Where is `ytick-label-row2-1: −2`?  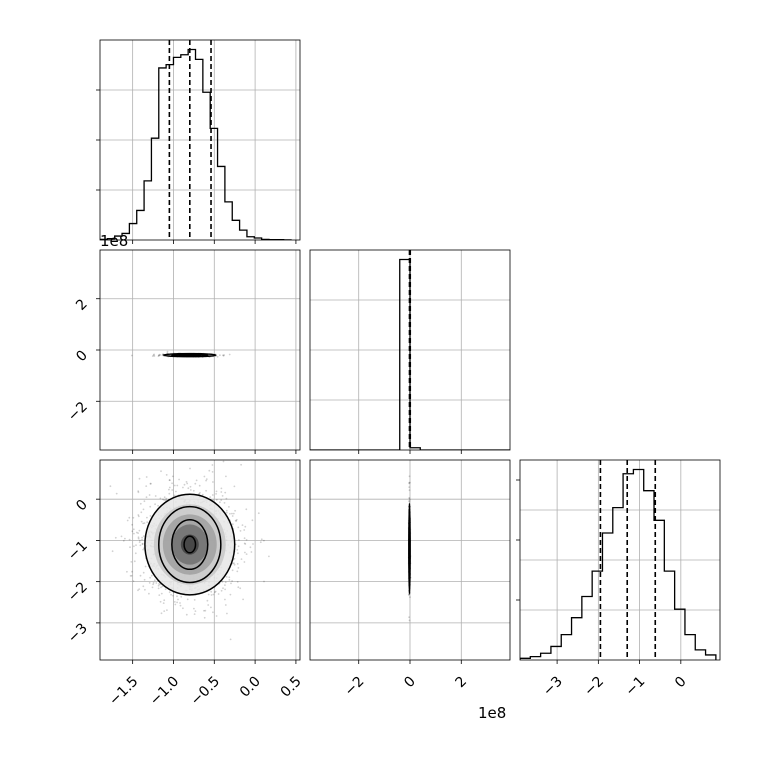
ytick-label-row2-1: −2 is located at coordinates (78, 592).